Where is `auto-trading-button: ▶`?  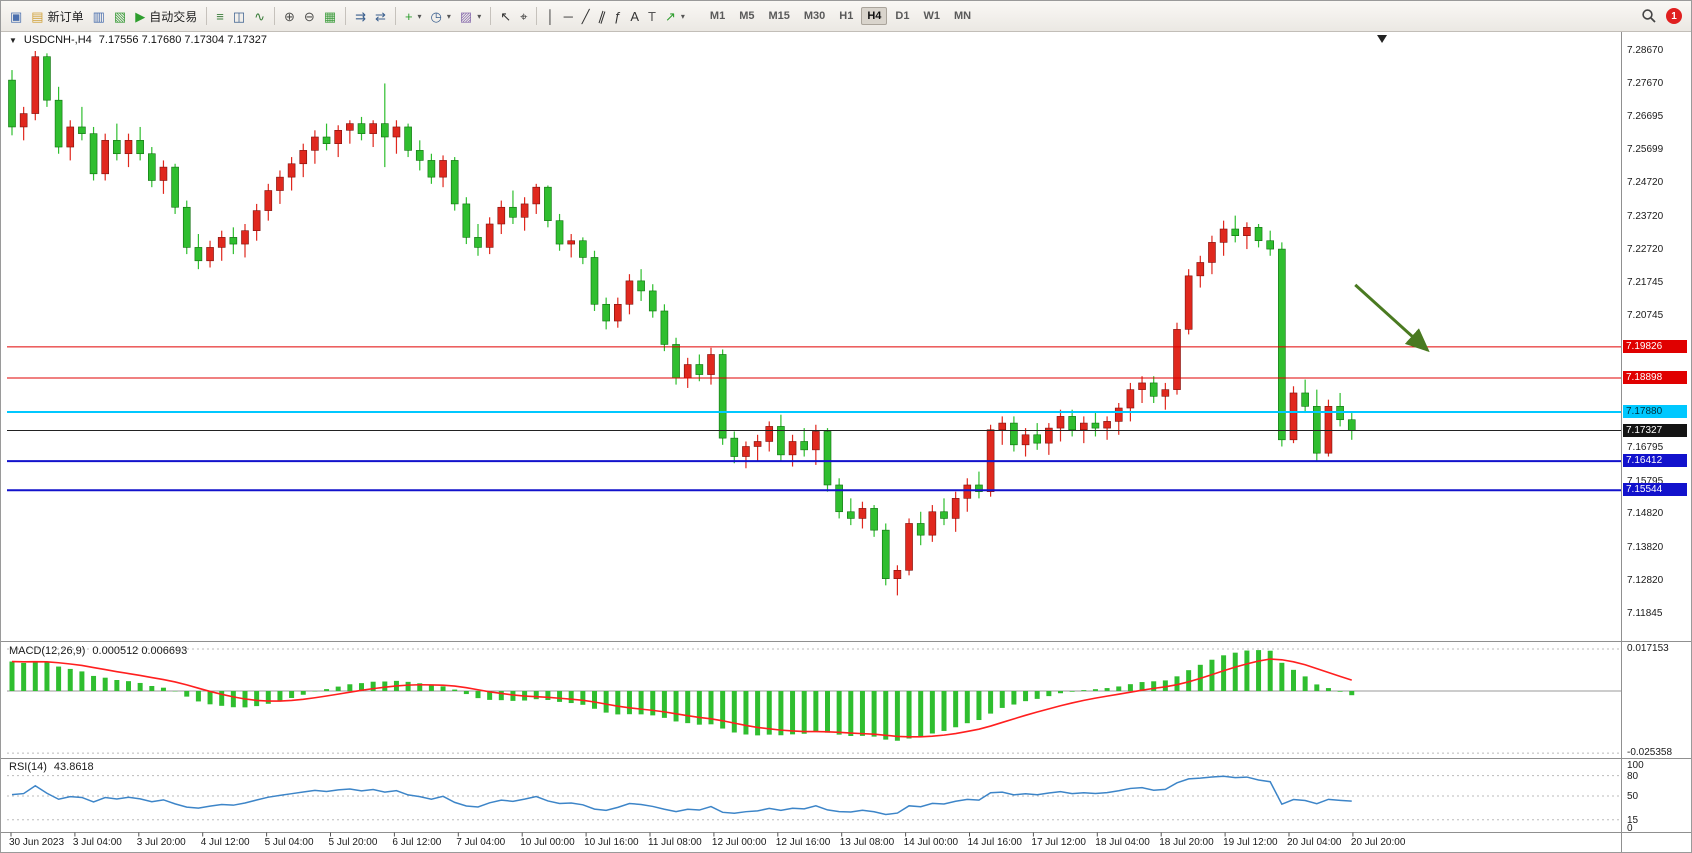
auto-trading-button: ▶ is located at coordinates (140, 16).